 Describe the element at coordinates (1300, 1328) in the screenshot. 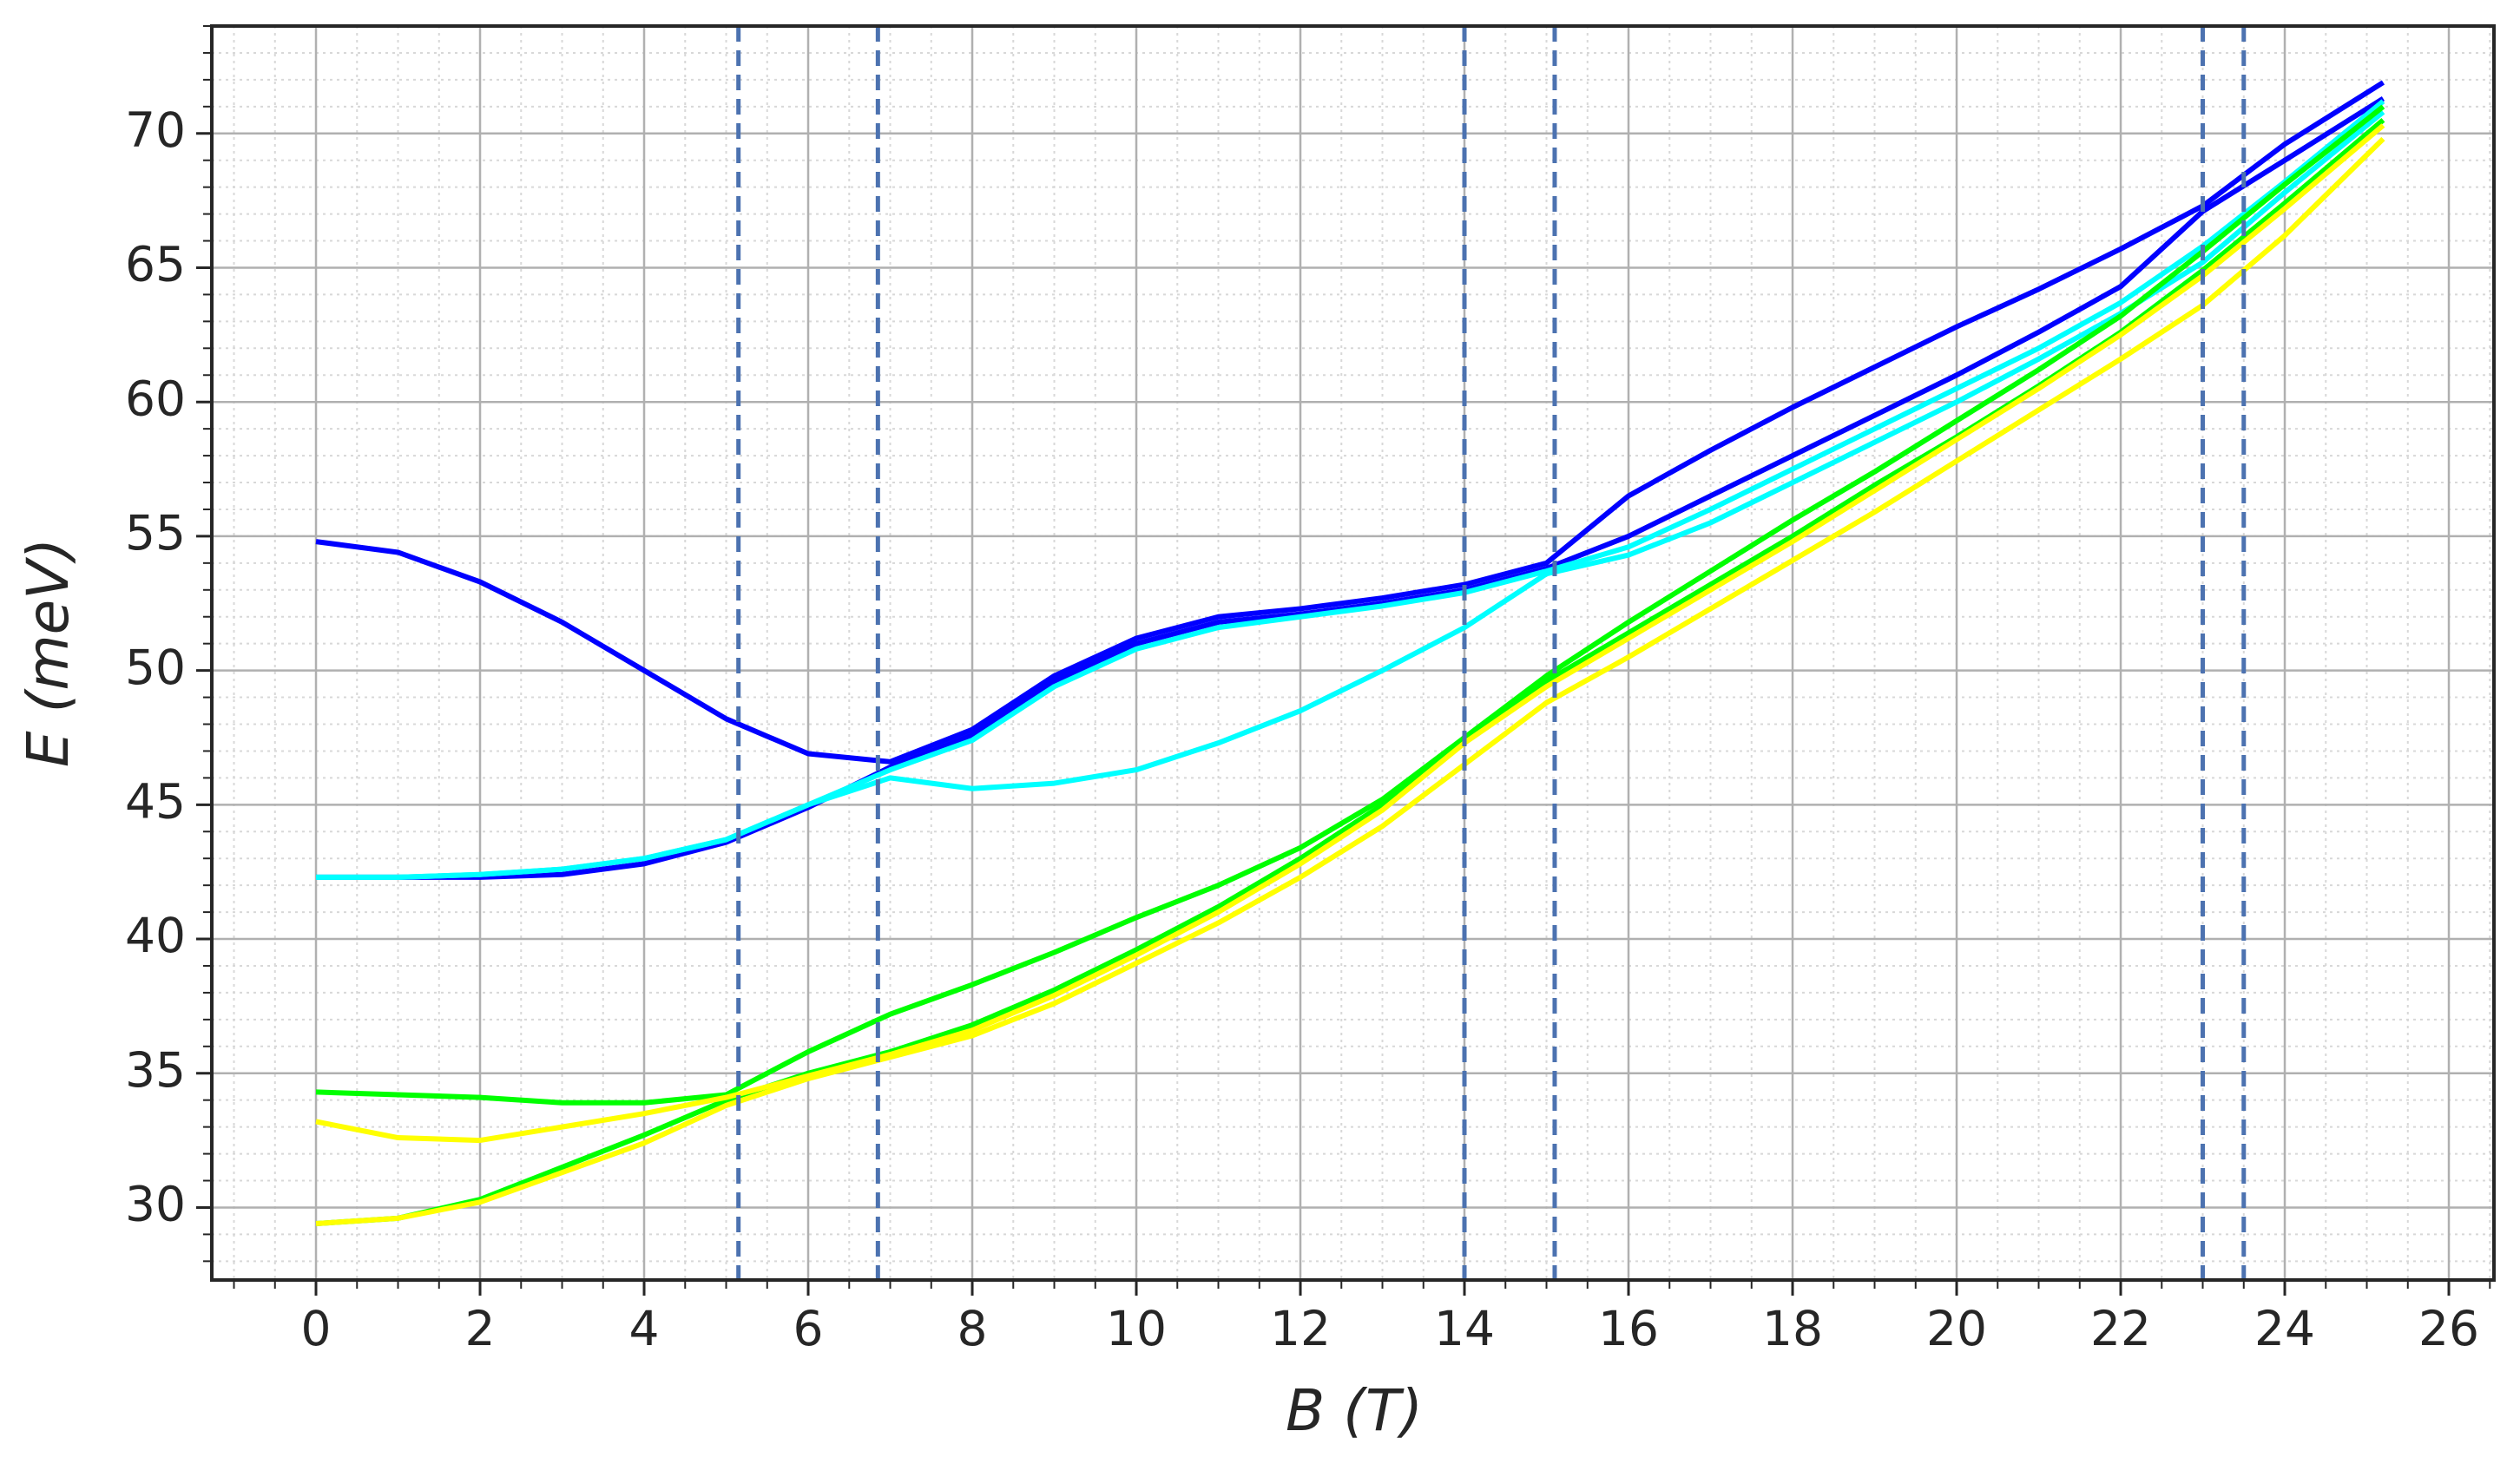

I see `x-tick-label: 12` at that location.